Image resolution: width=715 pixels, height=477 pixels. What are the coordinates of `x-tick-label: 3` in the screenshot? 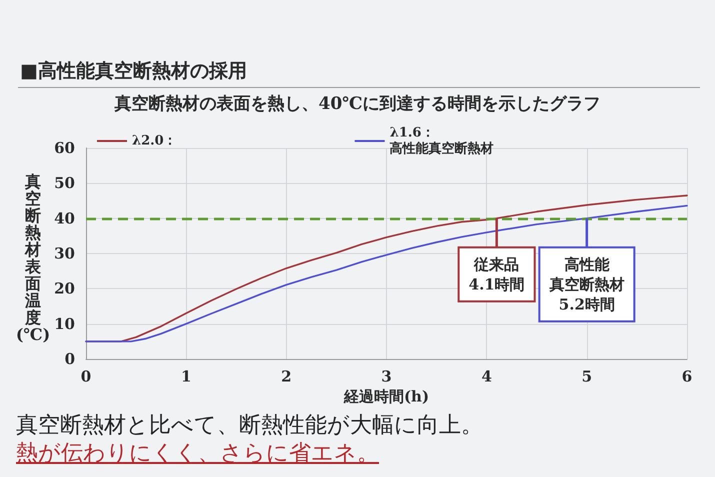 It's located at (386, 377).